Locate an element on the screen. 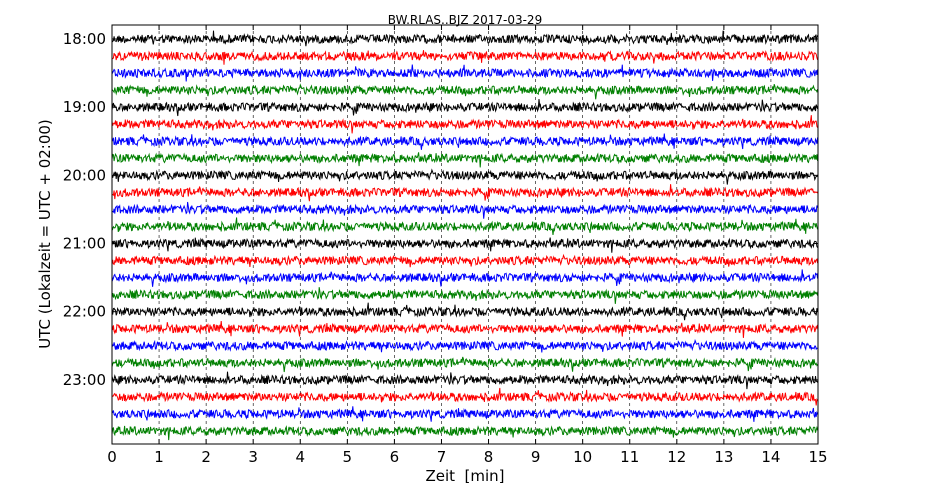 The width and height of the screenshot is (930, 494). y-tick-label: 22:00 is located at coordinates (84, 312).